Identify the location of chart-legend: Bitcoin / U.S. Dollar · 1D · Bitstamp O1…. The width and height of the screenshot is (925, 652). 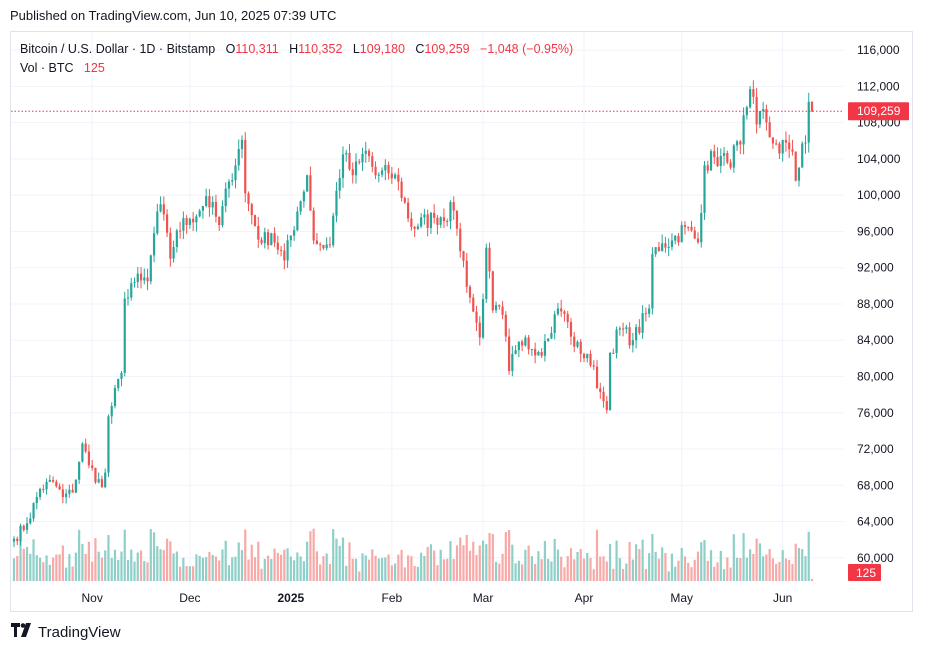
(296, 59).